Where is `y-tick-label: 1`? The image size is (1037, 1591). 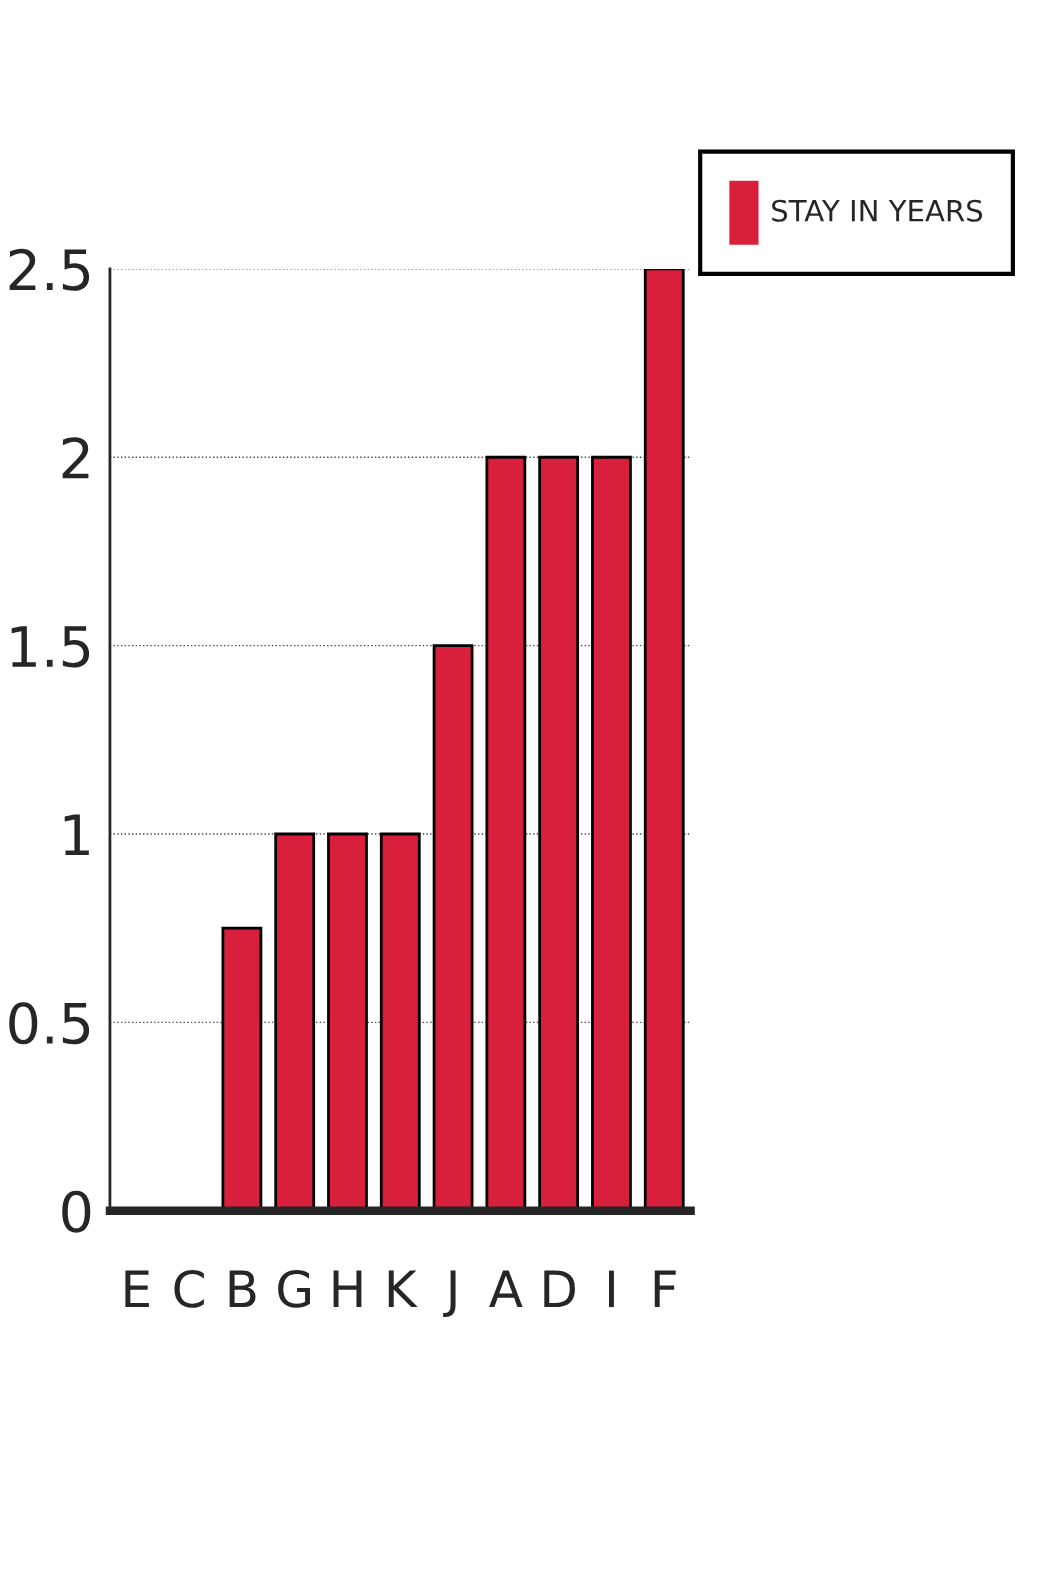
y-tick-label: 1 is located at coordinates (76, 835).